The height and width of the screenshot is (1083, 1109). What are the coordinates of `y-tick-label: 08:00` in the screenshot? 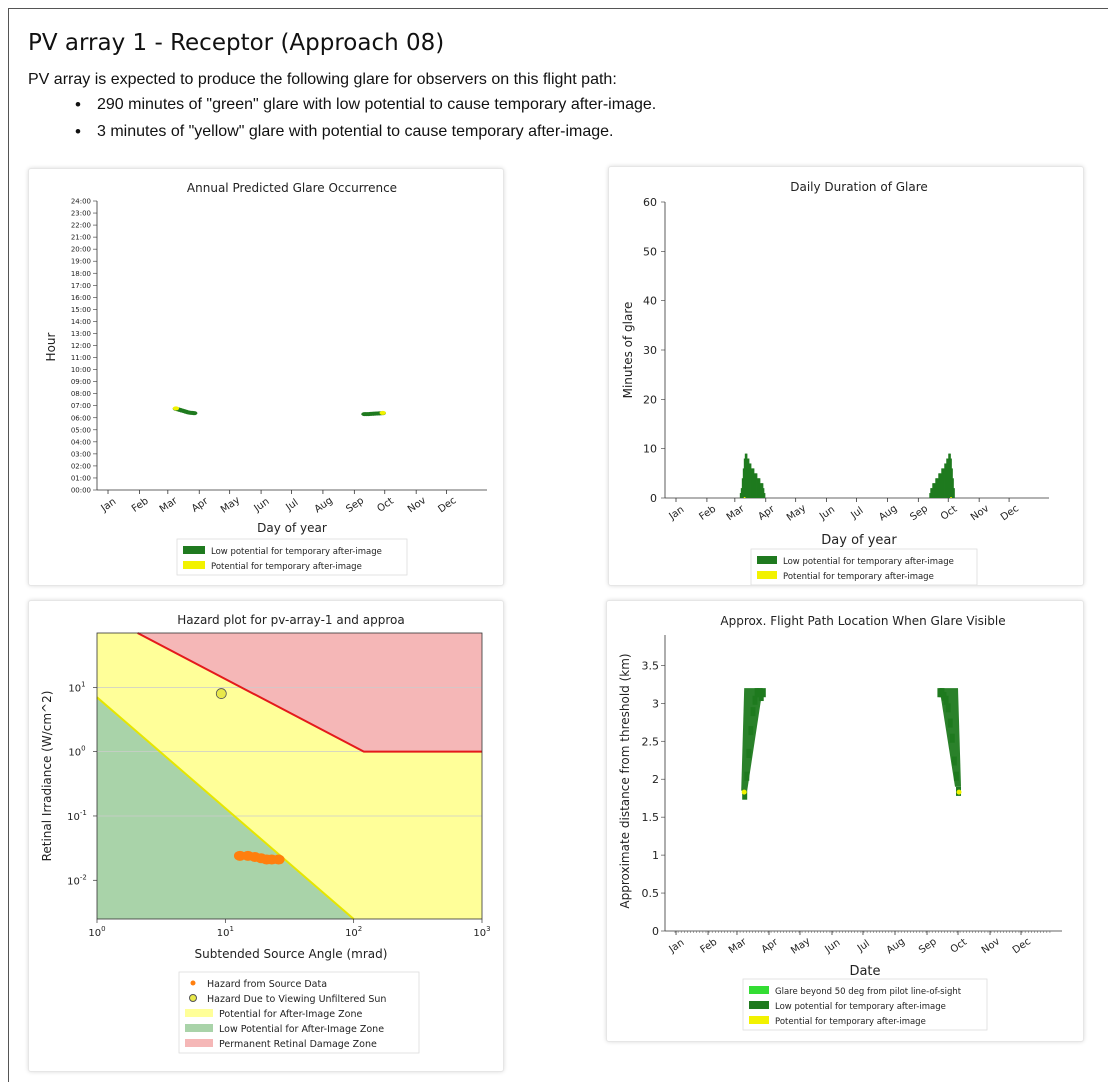 It's located at (81, 394).